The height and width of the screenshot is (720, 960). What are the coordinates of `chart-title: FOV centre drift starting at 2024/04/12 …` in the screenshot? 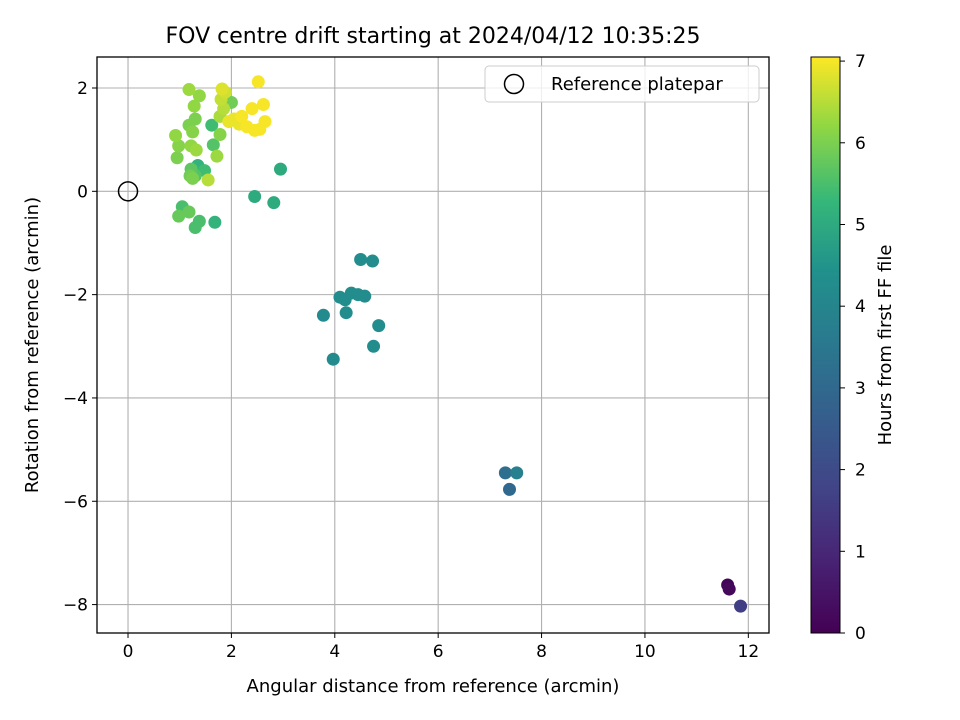 It's located at (433, 36).